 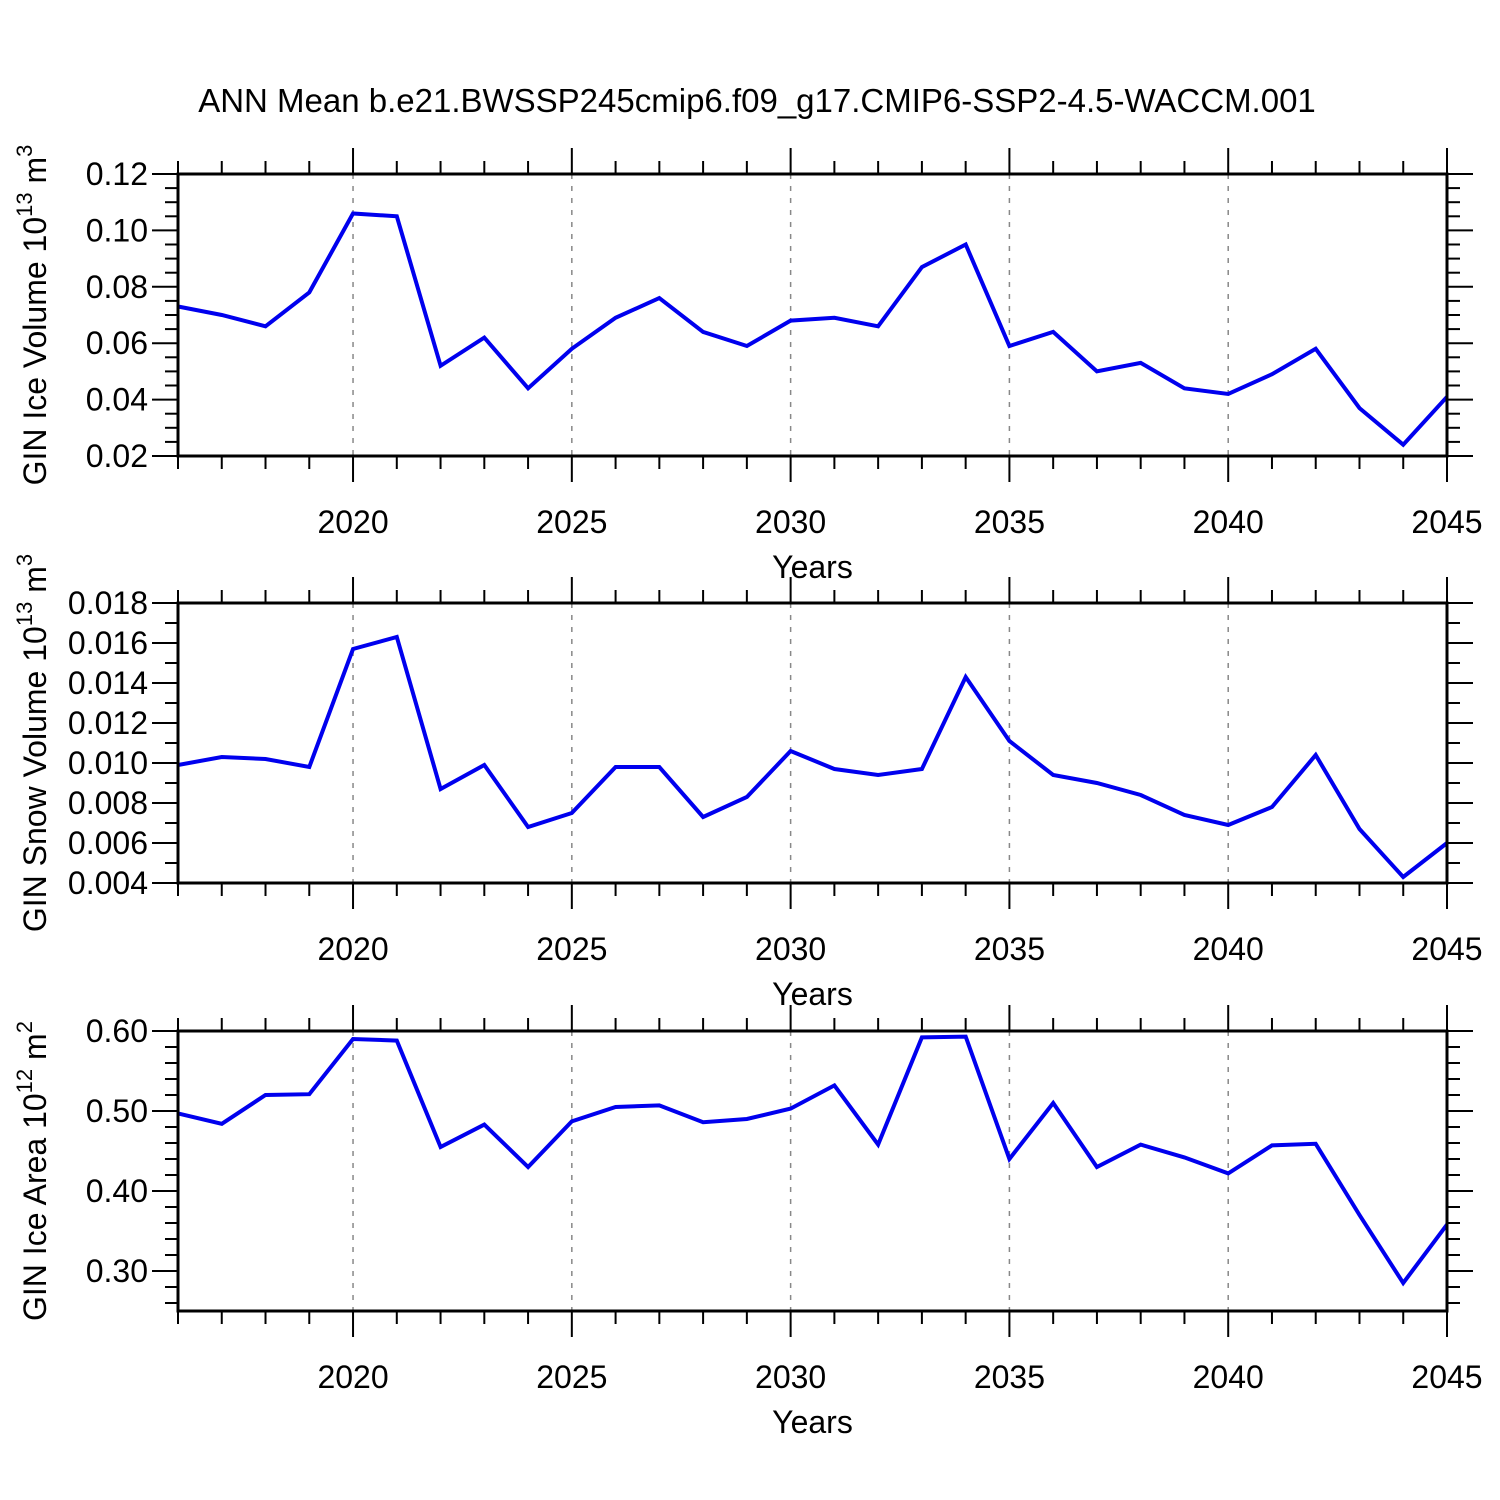 What do you see at coordinates (117, 343) in the screenshot?
I see `y-tick-label: 0.06` at bounding box center [117, 343].